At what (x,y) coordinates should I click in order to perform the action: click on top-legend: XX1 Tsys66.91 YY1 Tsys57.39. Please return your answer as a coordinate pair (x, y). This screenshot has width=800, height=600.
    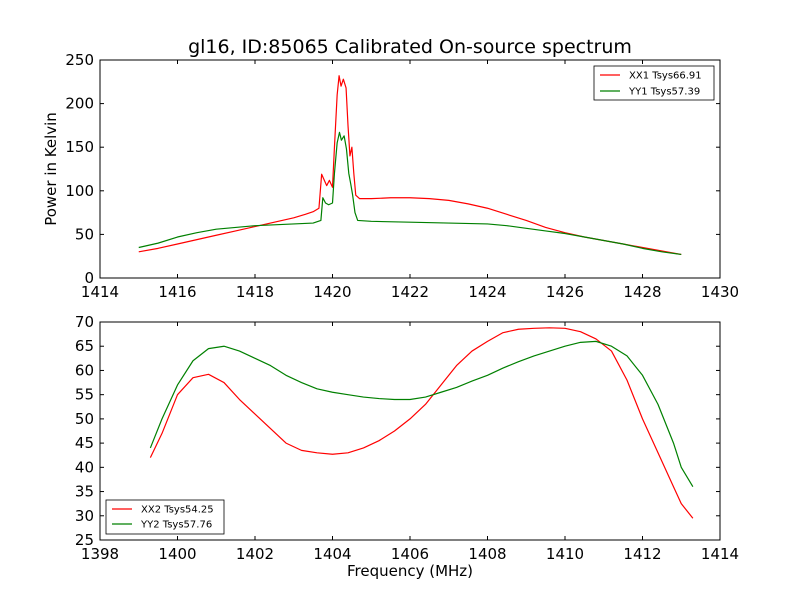
    Looking at the image, I should click on (654, 83).